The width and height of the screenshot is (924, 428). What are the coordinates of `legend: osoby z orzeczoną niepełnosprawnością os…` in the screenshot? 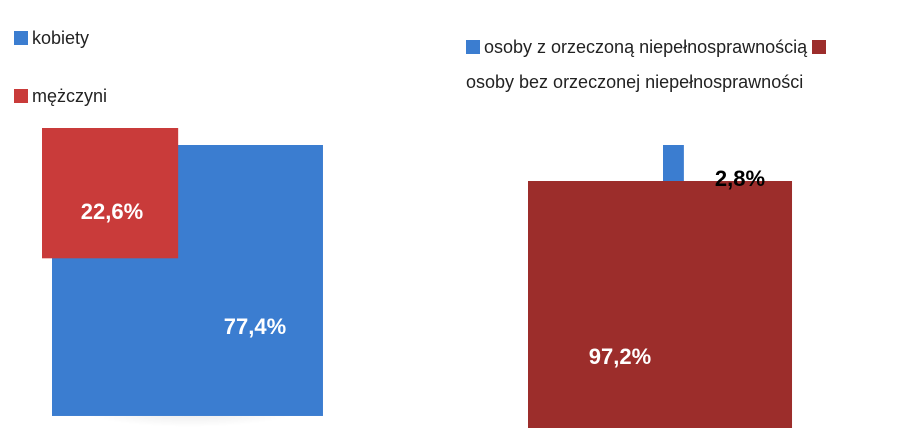 It's located at (692, 65).